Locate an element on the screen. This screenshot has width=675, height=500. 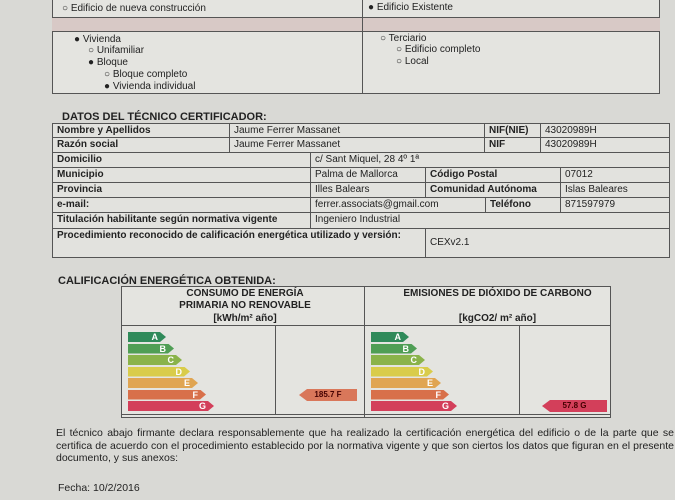
label: e-mail: is located at coordinates (181, 205).